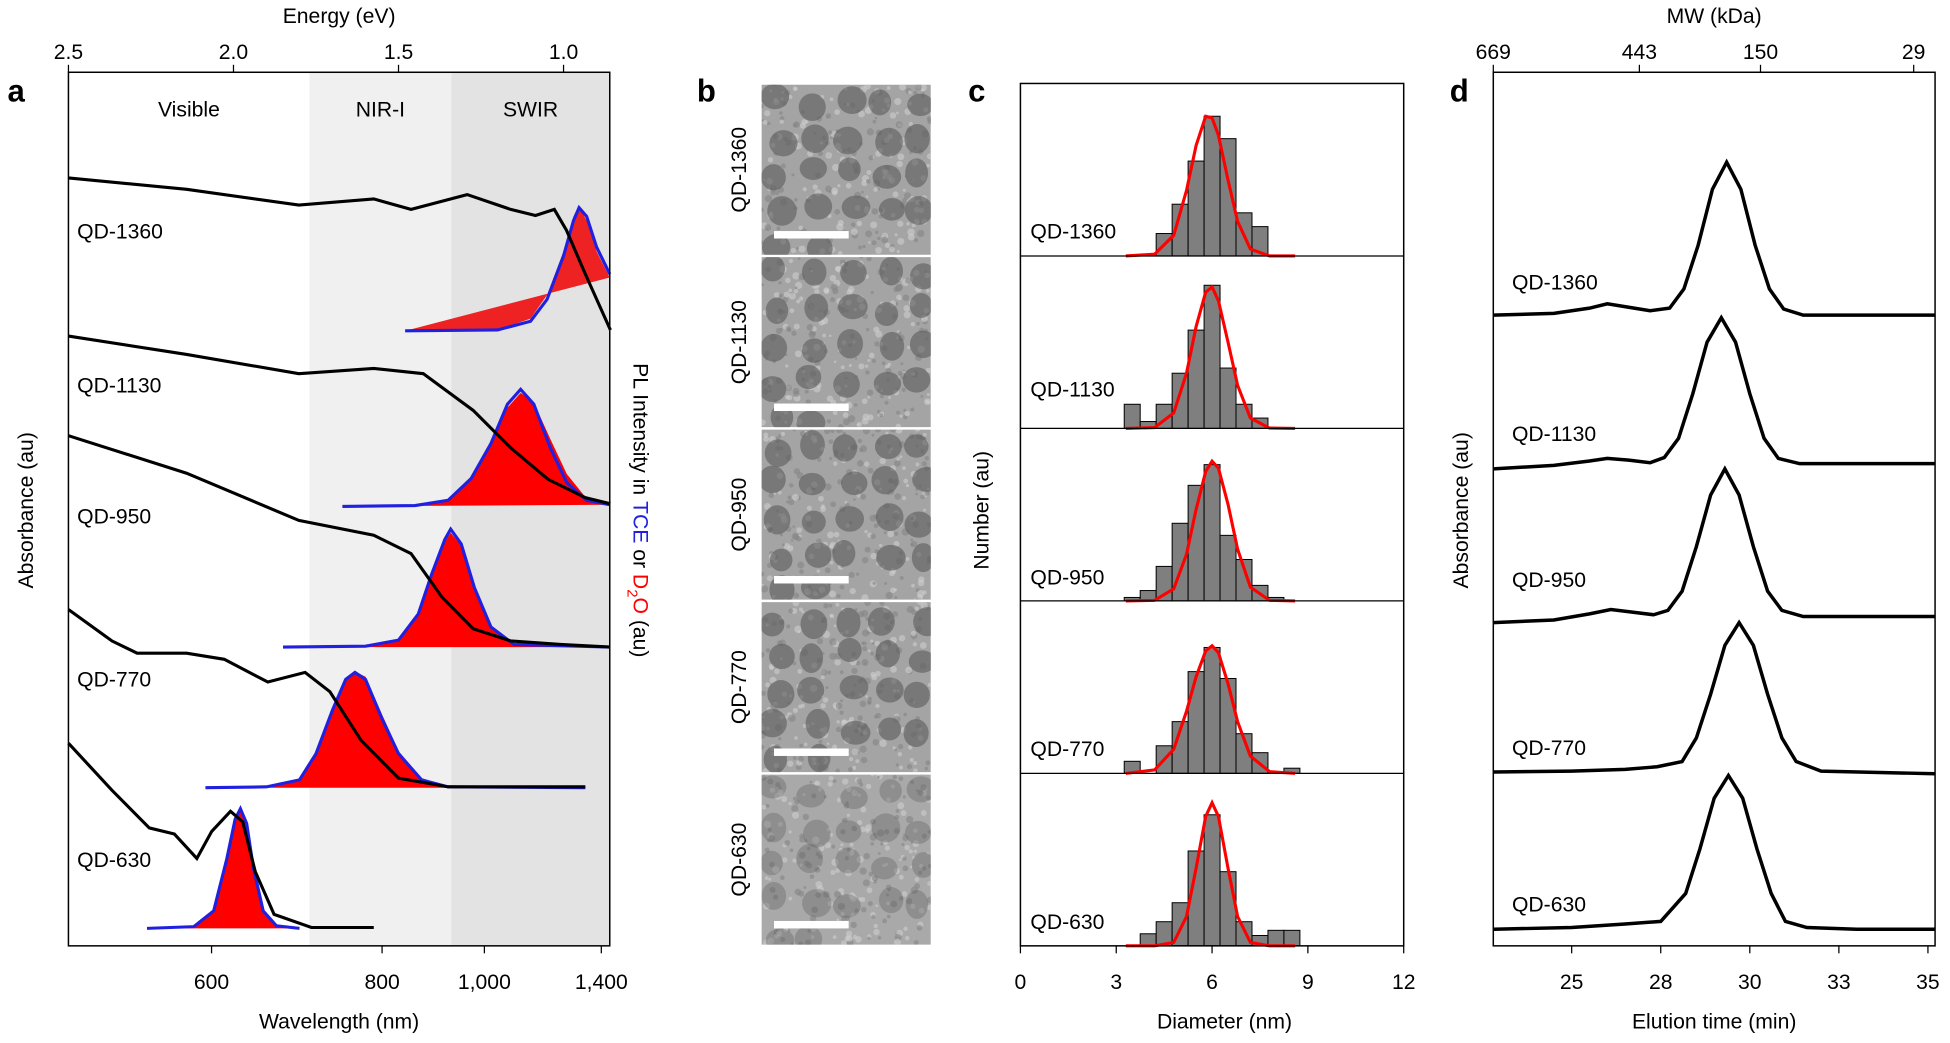 Image resolution: width=1950 pixels, height=1043 pixels. What do you see at coordinates (339, 1022) in the screenshot?
I see `x-label: Wavelength (nm)` at bounding box center [339, 1022].